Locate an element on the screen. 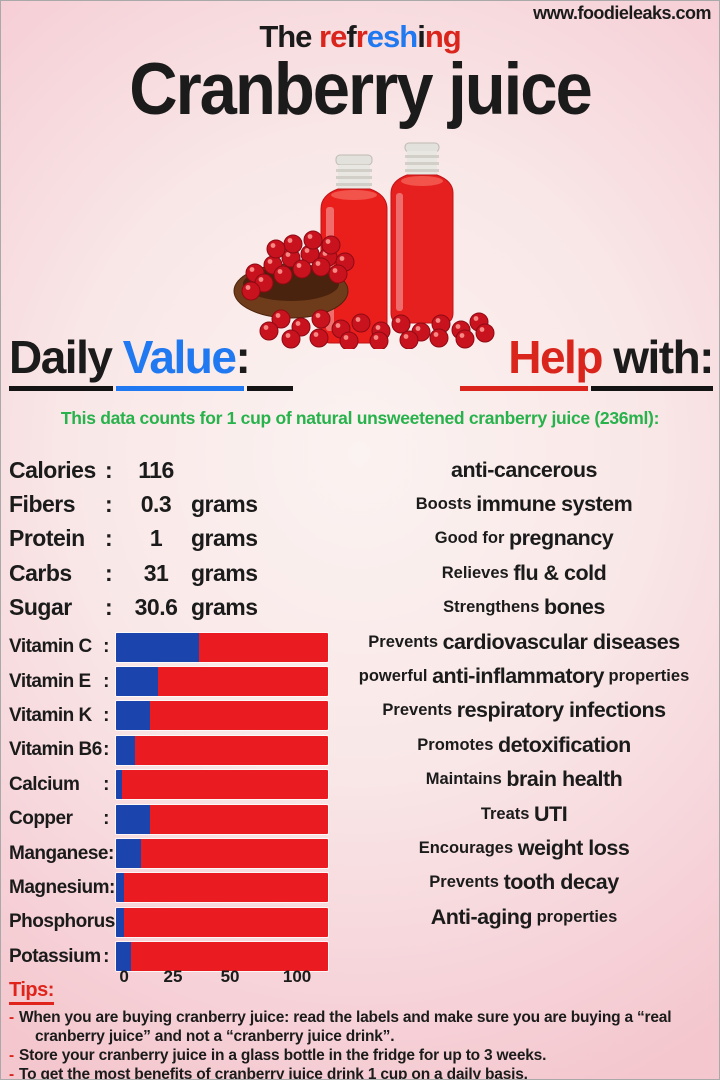 This screenshot has width=720, height=1080. cranberry-juice-photo is located at coordinates (364, 245).